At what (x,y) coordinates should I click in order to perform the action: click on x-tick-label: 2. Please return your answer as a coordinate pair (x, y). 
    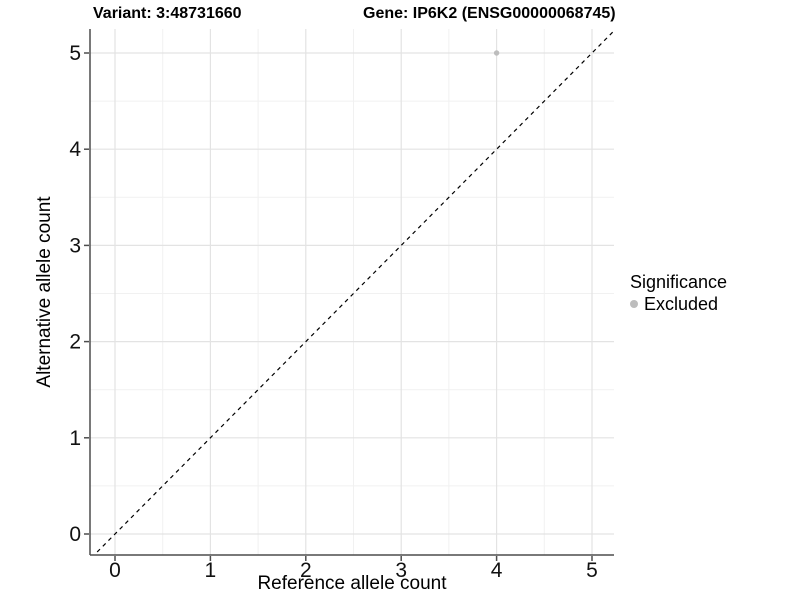
    Looking at the image, I should click on (306, 570).